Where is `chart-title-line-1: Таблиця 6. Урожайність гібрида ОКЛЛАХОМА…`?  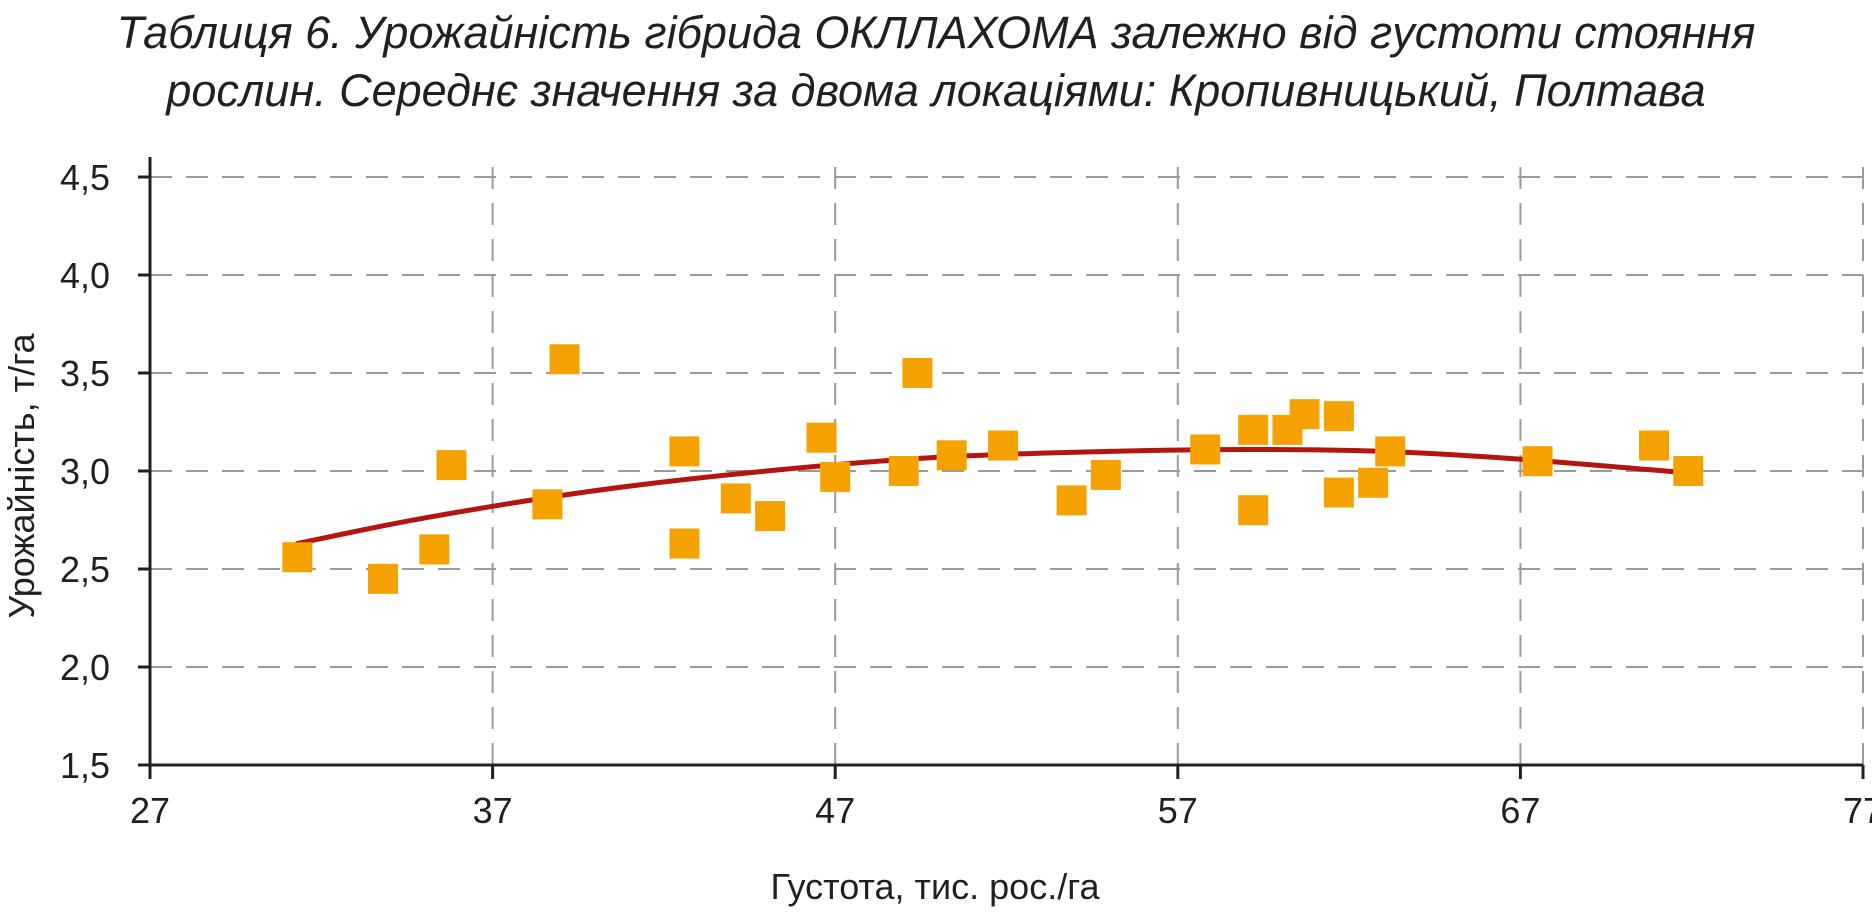 chart-title-line-1: Таблиця 6. Урожайність гібрида ОКЛЛАХОМА… is located at coordinates (936, 32).